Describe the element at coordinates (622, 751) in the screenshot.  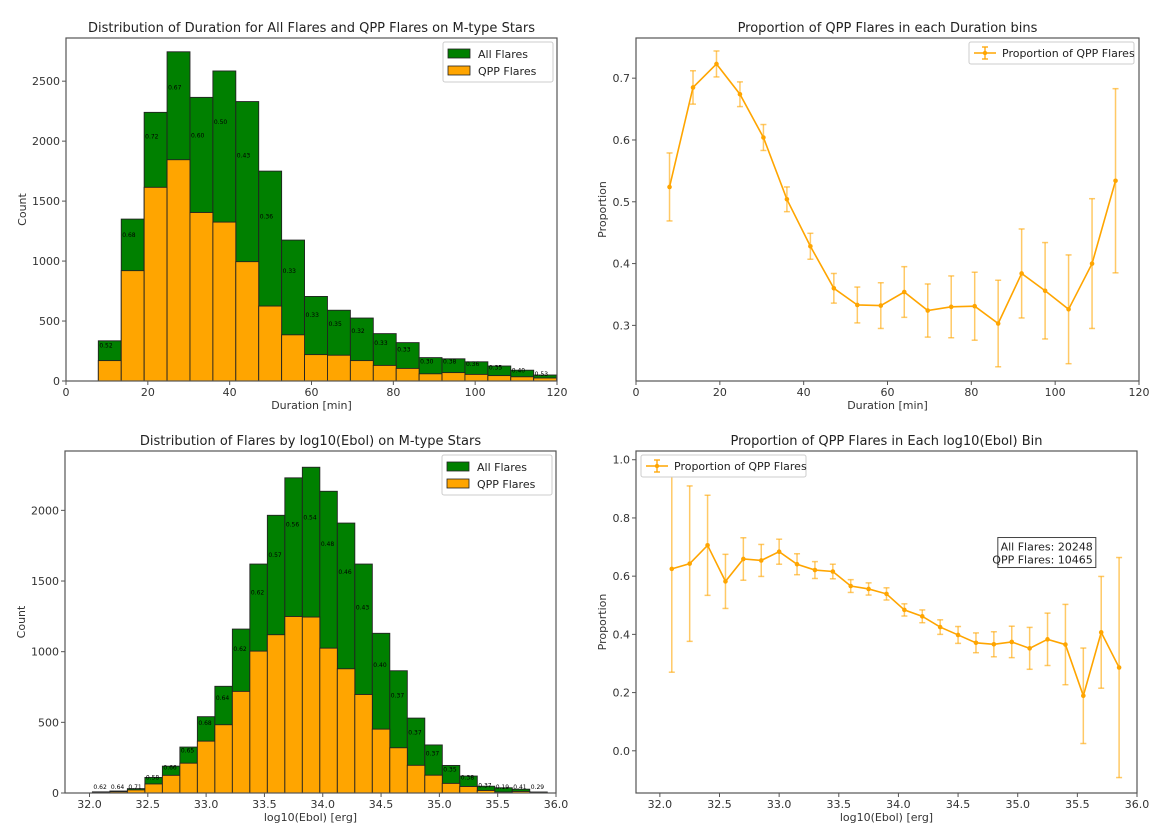
I see `y-tick-label: 0.0` at that location.